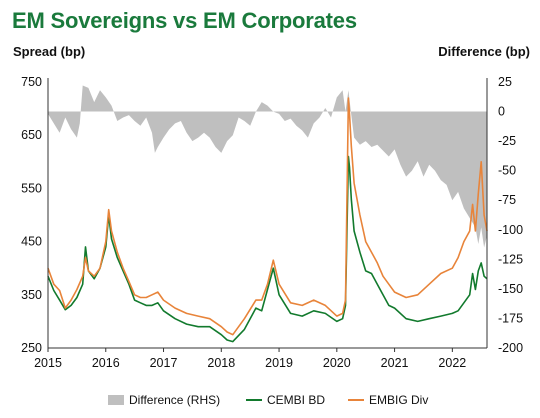  What do you see at coordinates (356, 400) in the screenshot?
I see `legend-swatch-embig` at bounding box center [356, 400].